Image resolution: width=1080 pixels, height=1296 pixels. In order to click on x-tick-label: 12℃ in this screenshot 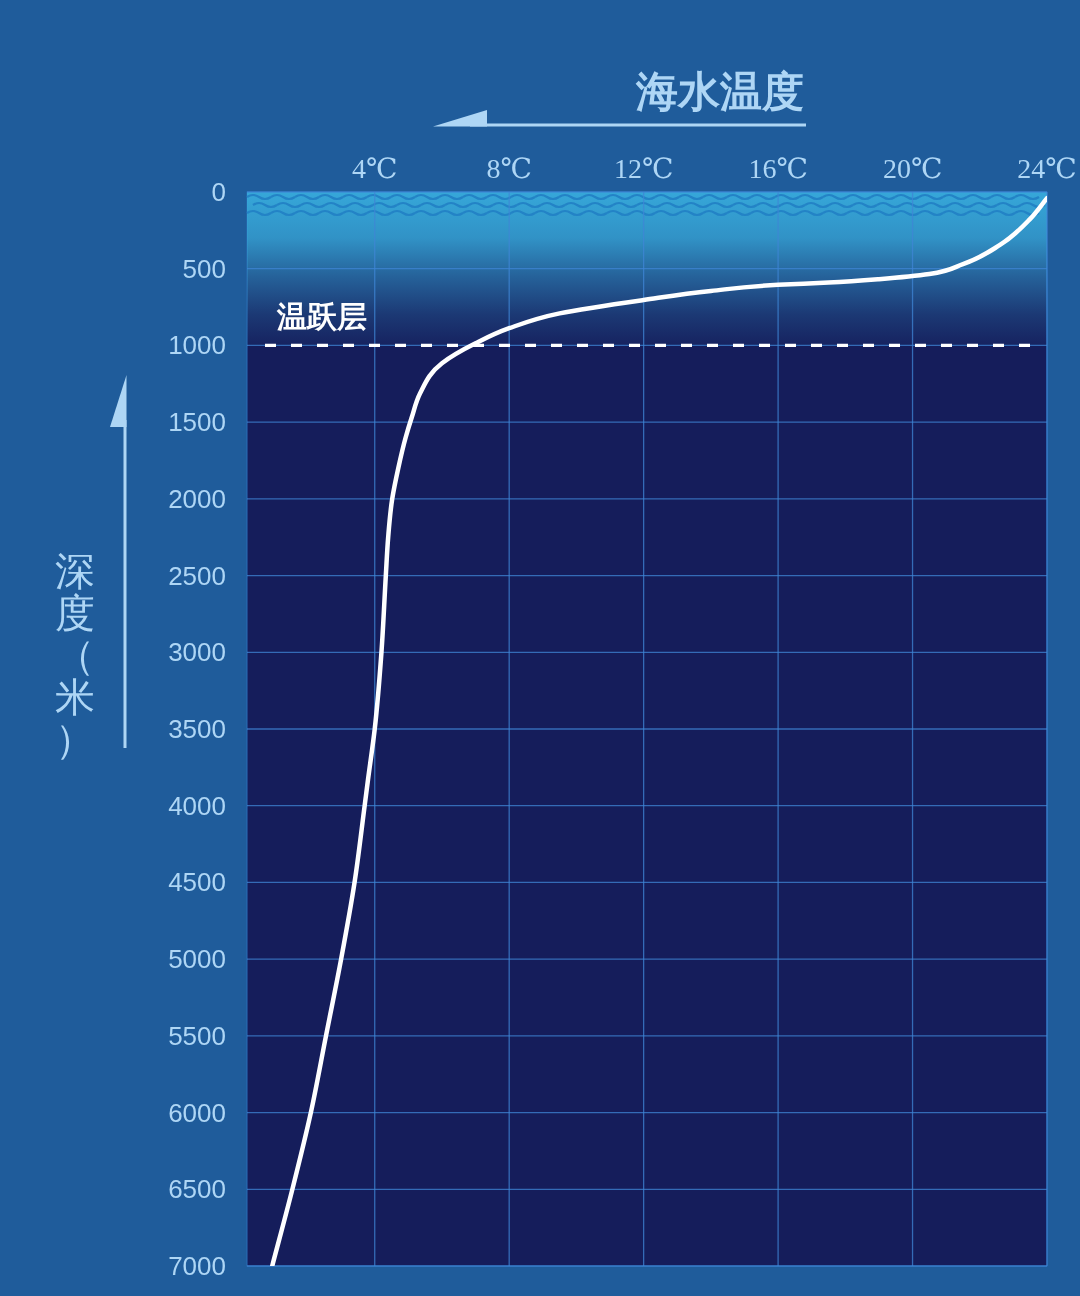, I will do `click(643, 168)`.